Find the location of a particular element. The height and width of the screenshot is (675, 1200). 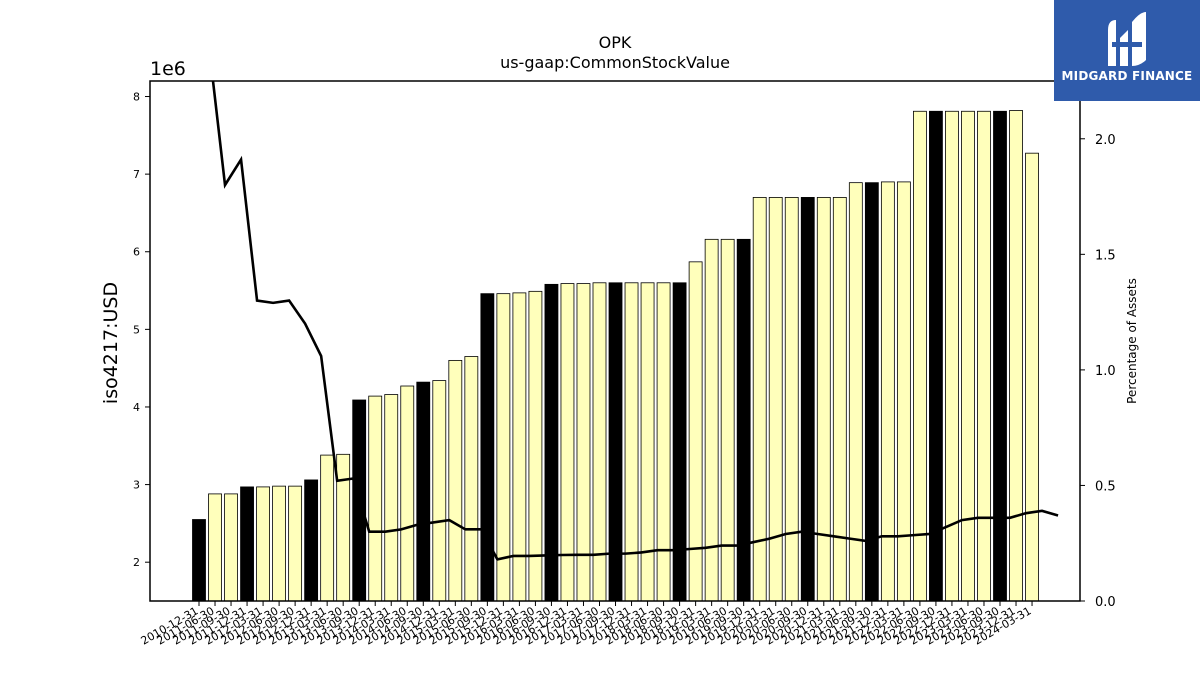

y-tick-label: 3 is located at coordinates (136, 485).